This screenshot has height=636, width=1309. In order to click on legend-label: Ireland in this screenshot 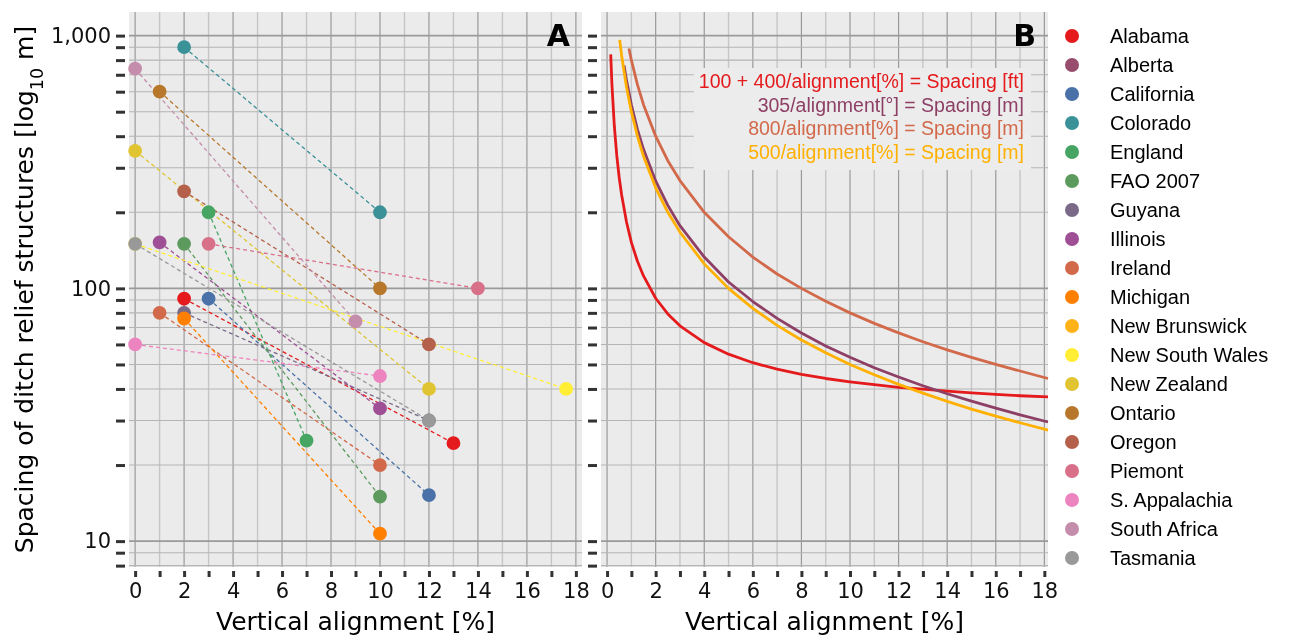, I will do `click(1141, 268)`.